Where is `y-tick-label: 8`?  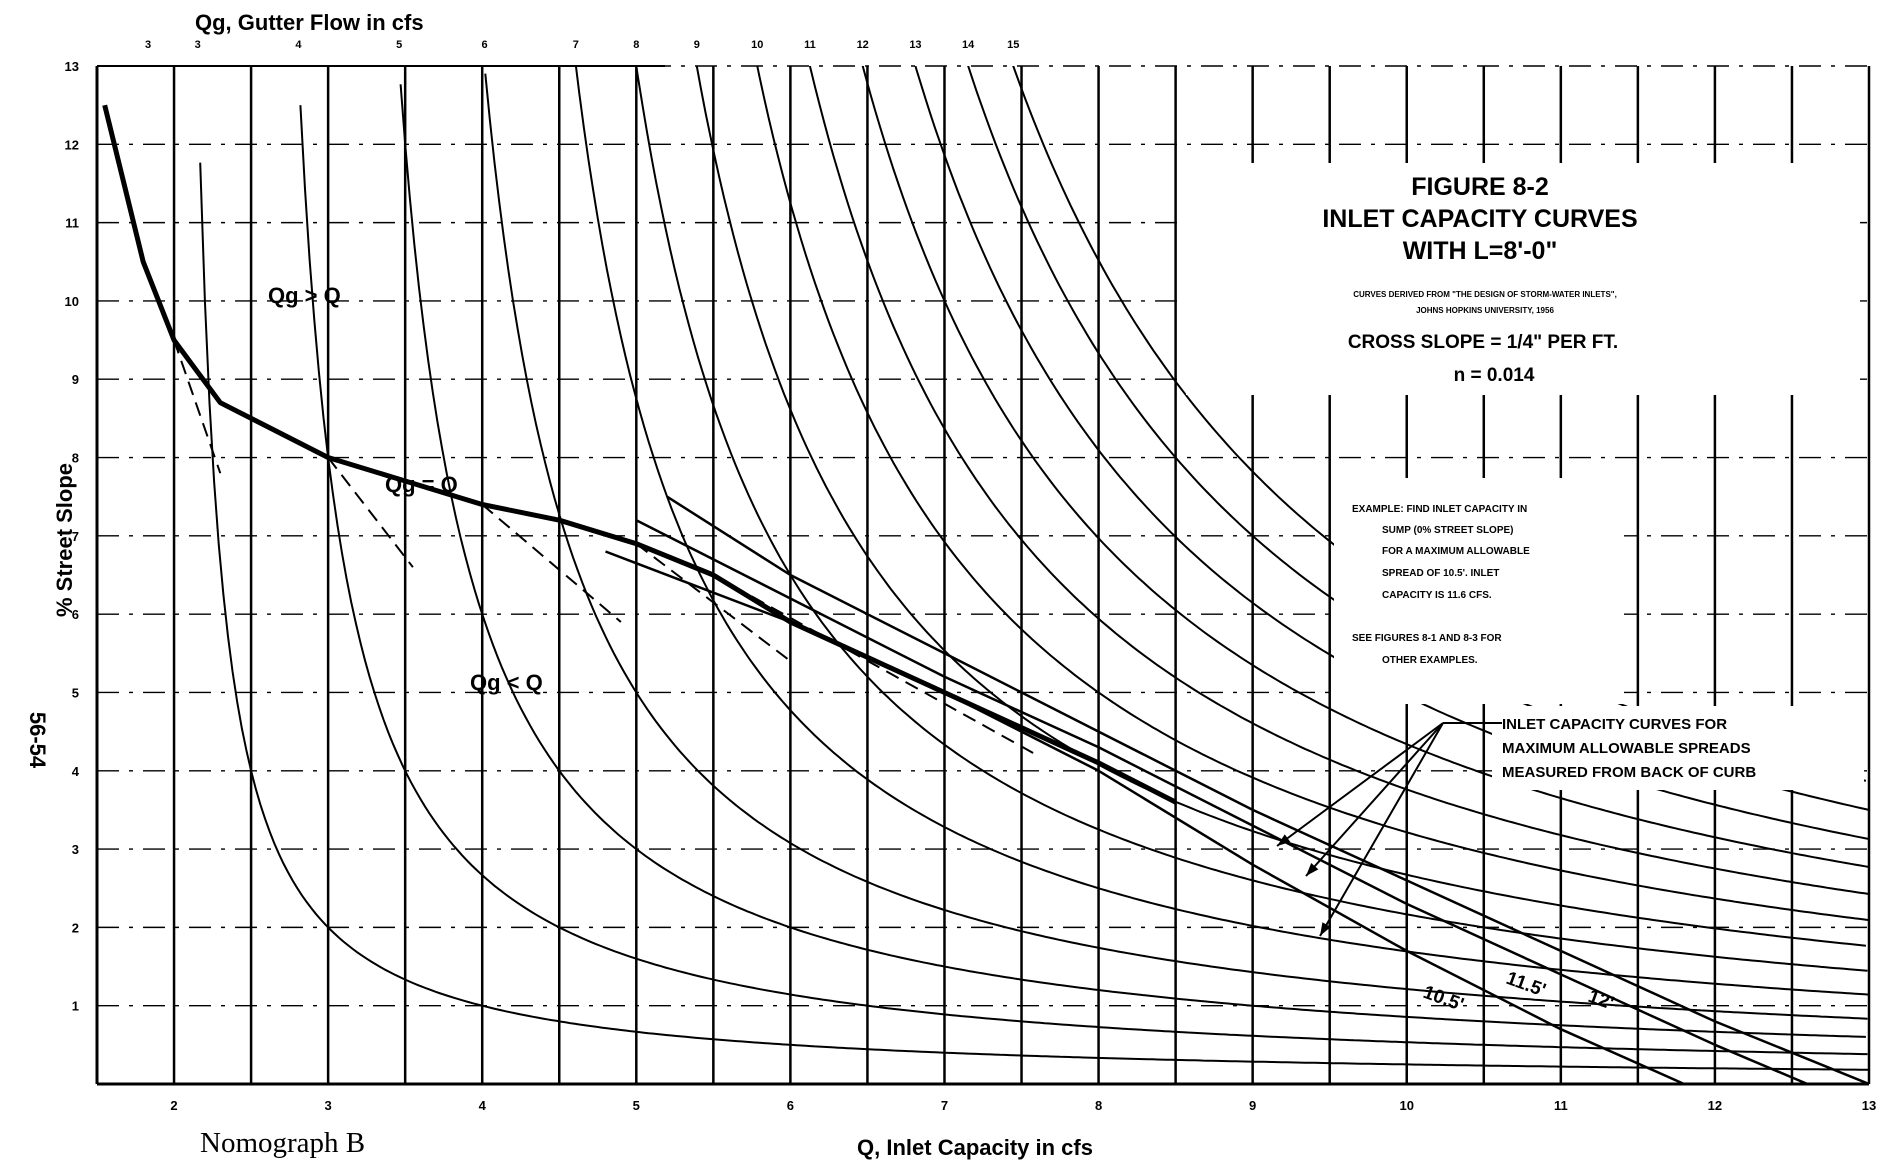
y-tick-label: 8 is located at coordinates (75, 458).